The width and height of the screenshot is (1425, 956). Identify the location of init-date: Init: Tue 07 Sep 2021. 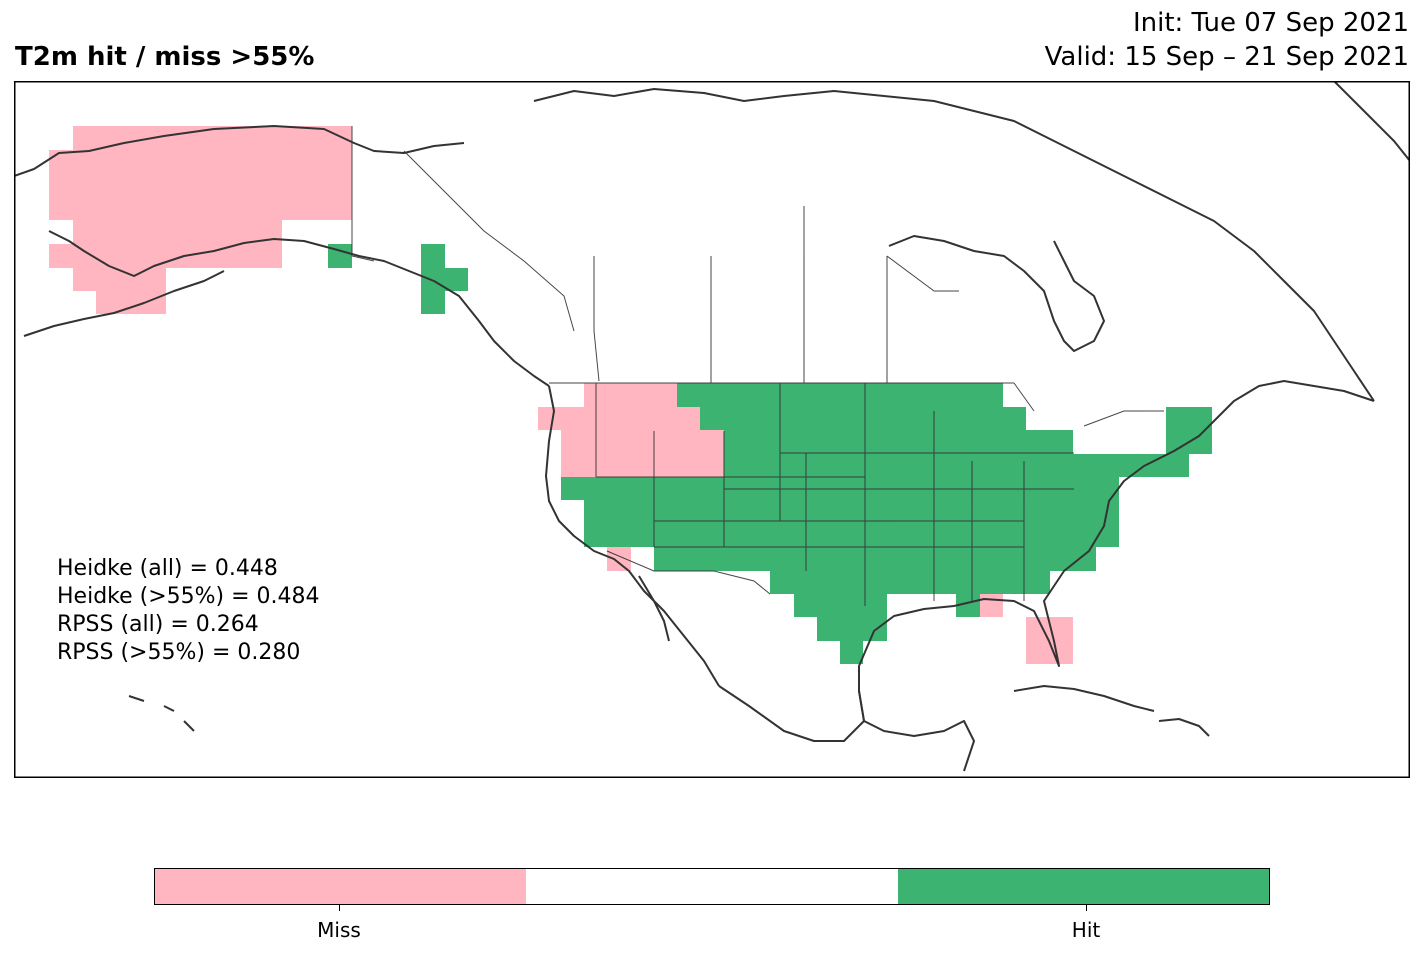
(1270, 23).